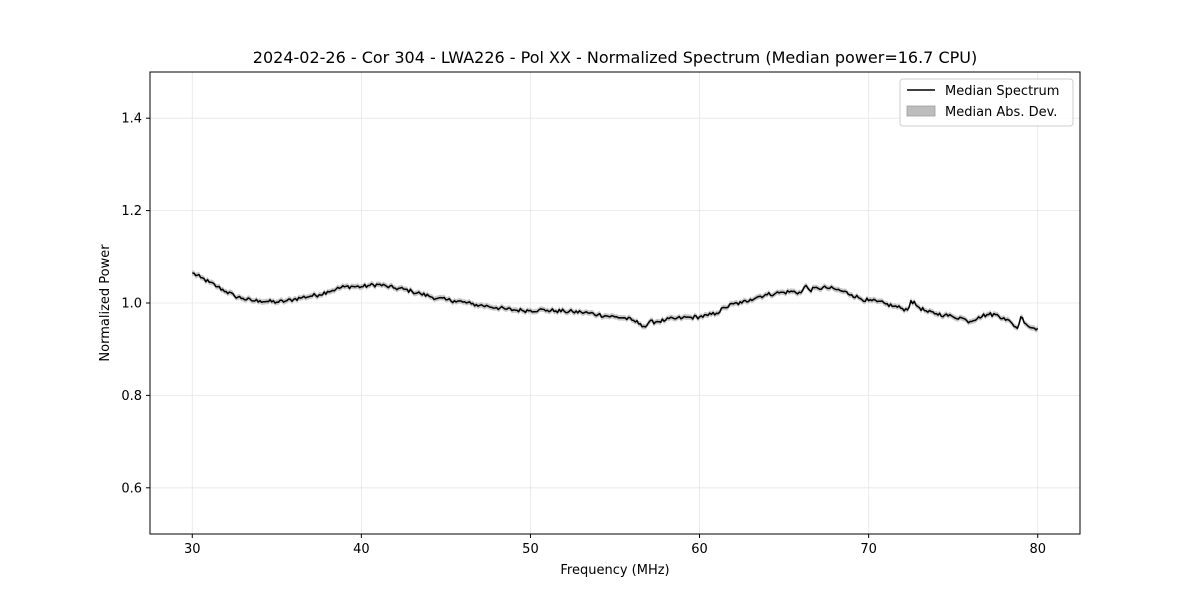 The width and height of the screenshot is (1200, 600). What do you see at coordinates (1037, 549) in the screenshot?
I see `x-tick-label: 80` at bounding box center [1037, 549].